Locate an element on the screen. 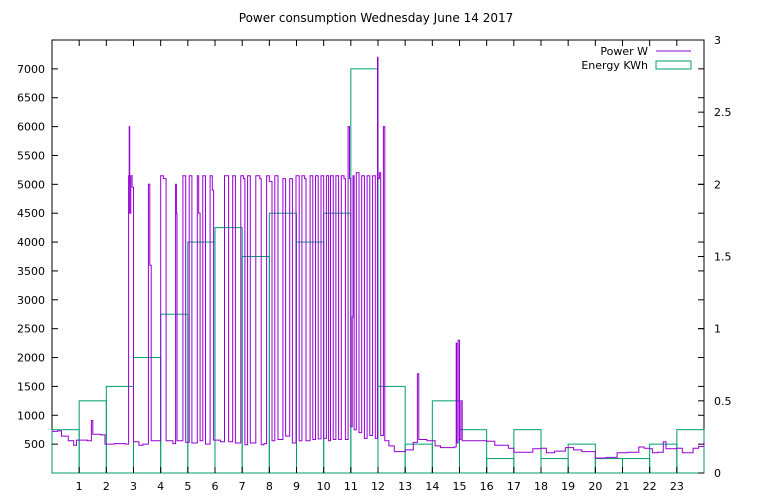  x-tick-label: 10 is located at coordinates (324, 486).